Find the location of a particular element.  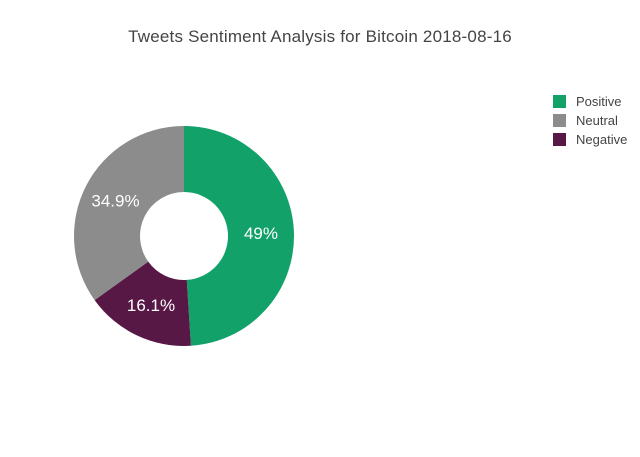

legend-swatch-neutral is located at coordinates (559, 120).